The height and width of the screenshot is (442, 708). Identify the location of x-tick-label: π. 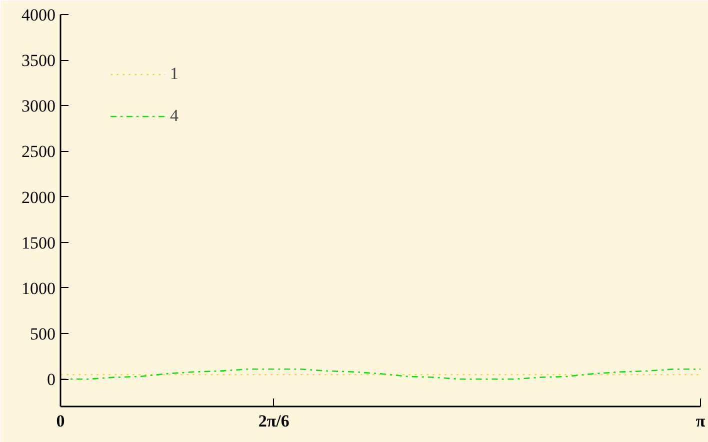
(701, 421).